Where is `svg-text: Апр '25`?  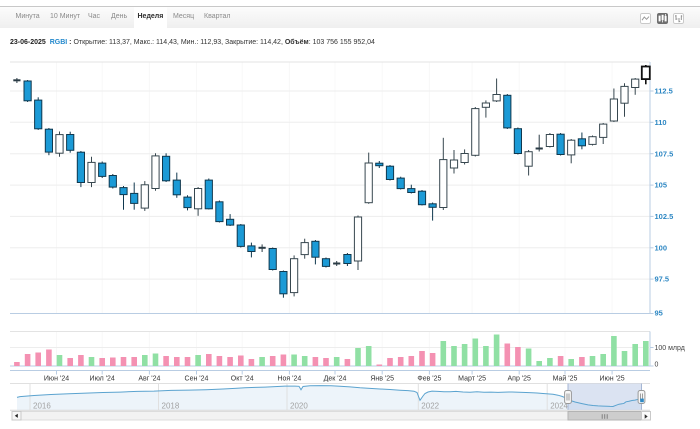 svg-text: Апр '25 is located at coordinates (519, 379).